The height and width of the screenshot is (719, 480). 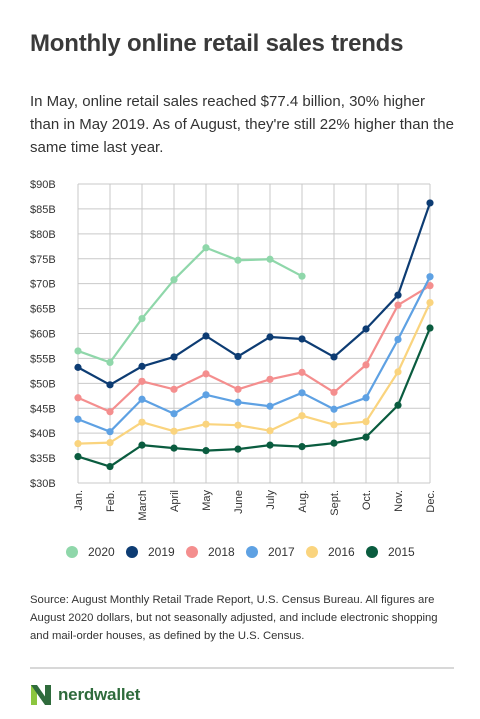 What do you see at coordinates (43, 459) in the screenshot?
I see `y-tick-label: $35B` at bounding box center [43, 459].